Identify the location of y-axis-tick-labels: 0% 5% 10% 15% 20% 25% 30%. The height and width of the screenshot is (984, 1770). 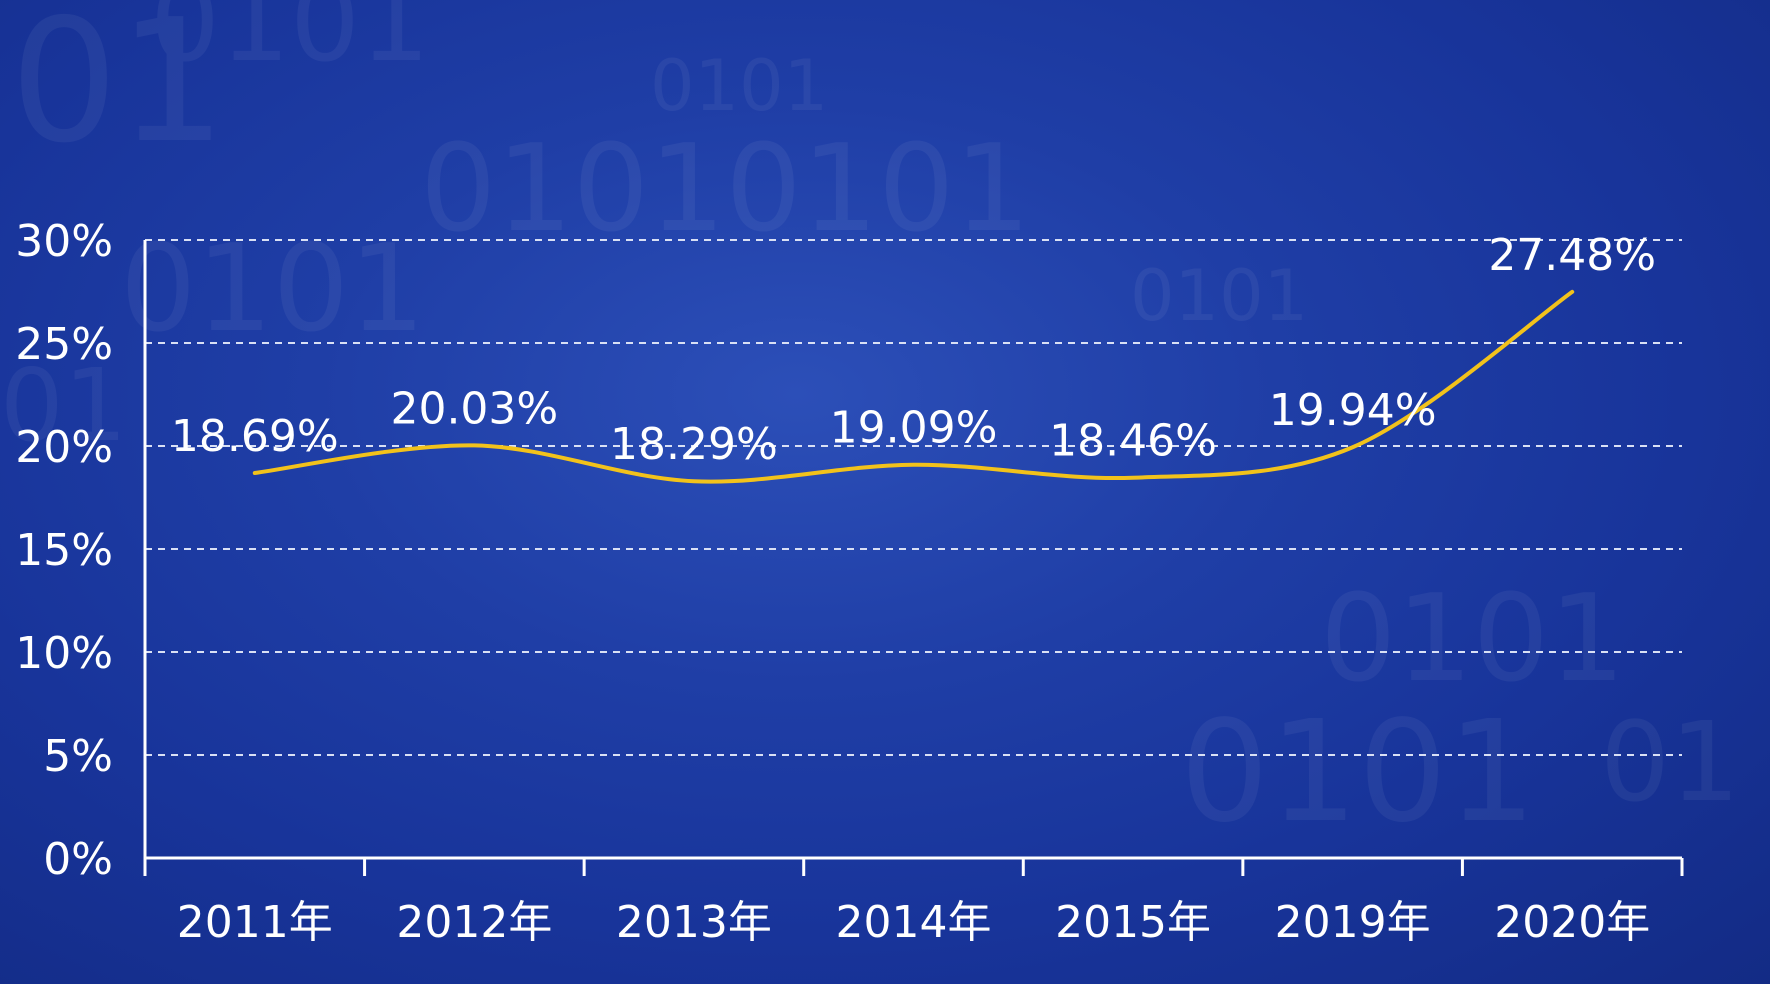
(64, 550).